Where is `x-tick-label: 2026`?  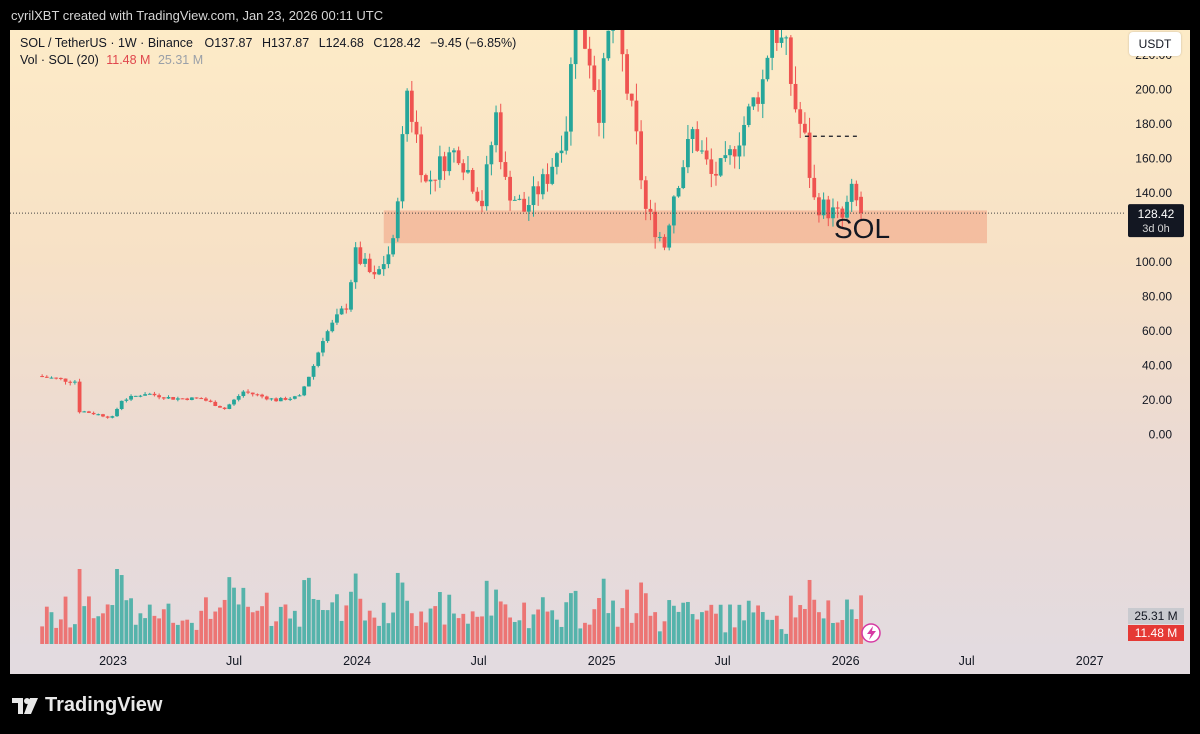 x-tick-label: 2026 is located at coordinates (846, 661).